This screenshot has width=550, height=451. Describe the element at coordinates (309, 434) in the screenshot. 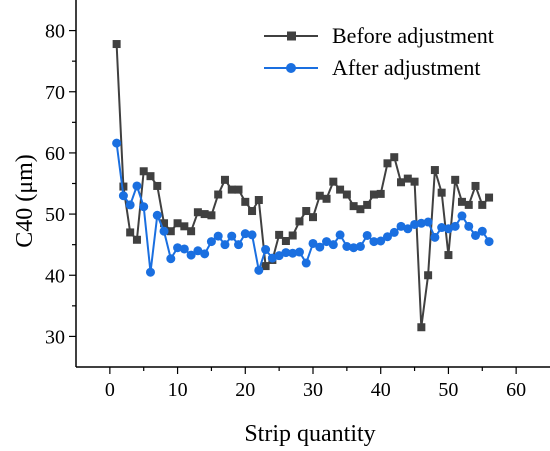

I see `x-axis-title: Strip quantity` at that location.